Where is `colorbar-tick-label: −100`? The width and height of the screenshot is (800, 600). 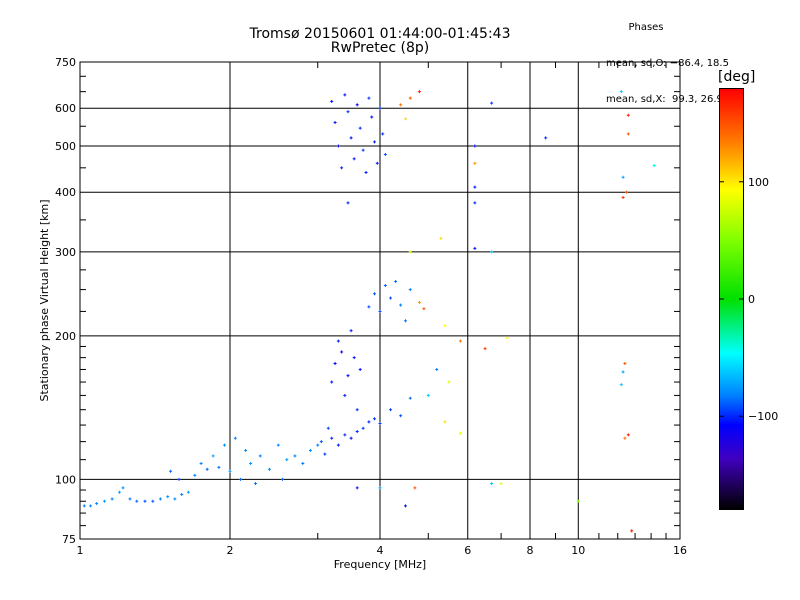 colorbar-tick-label: −100 is located at coordinates (763, 416).